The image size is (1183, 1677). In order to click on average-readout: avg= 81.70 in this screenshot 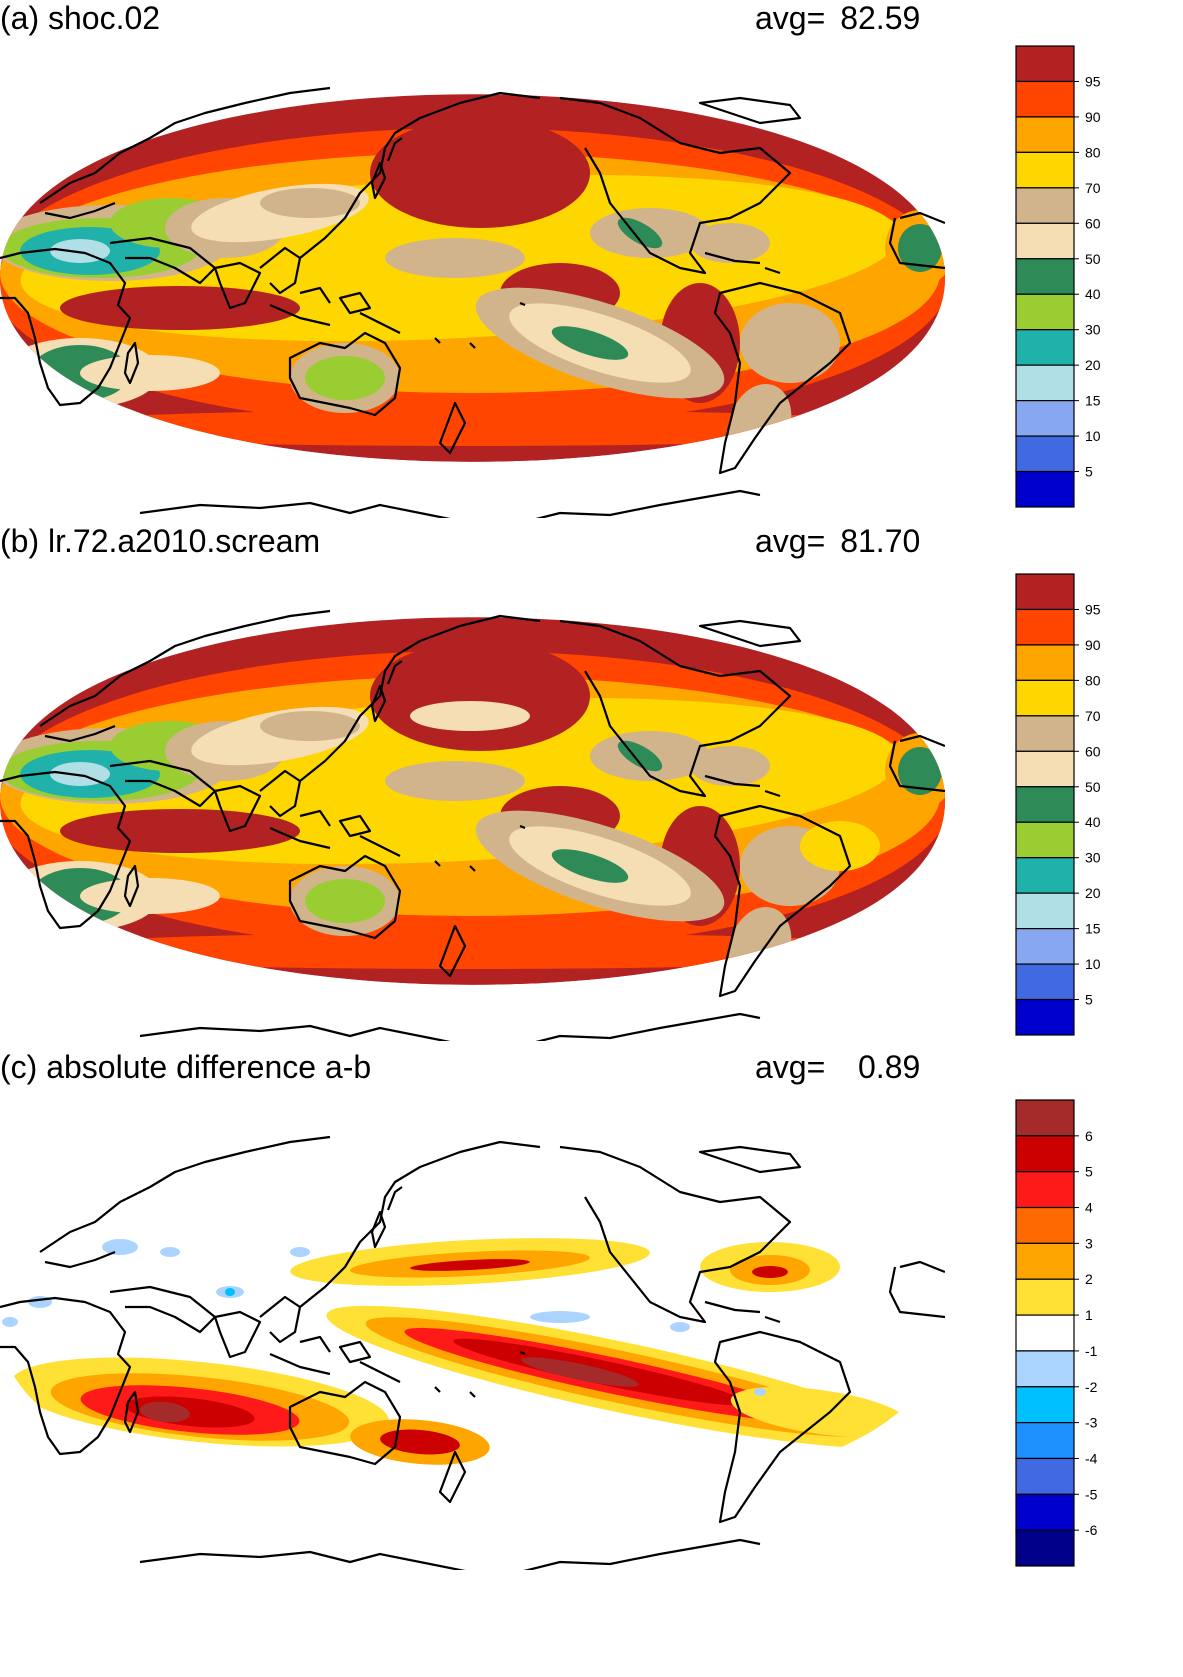, I will do `click(837, 541)`.